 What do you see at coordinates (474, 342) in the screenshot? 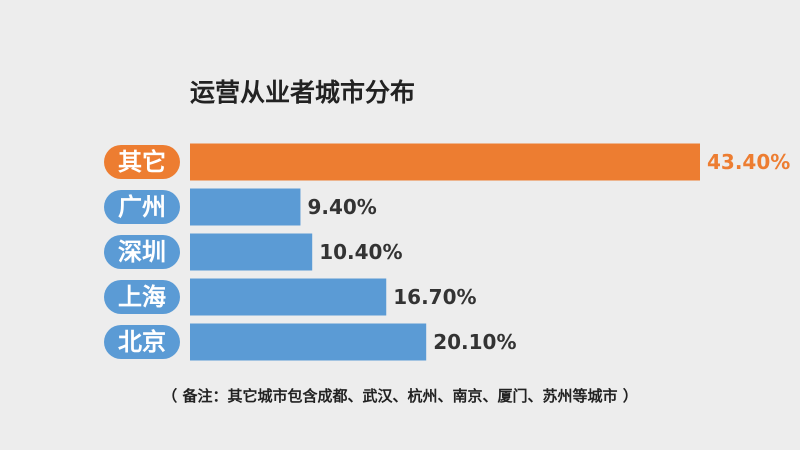
I see `value-label: 20.10%` at bounding box center [474, 342].